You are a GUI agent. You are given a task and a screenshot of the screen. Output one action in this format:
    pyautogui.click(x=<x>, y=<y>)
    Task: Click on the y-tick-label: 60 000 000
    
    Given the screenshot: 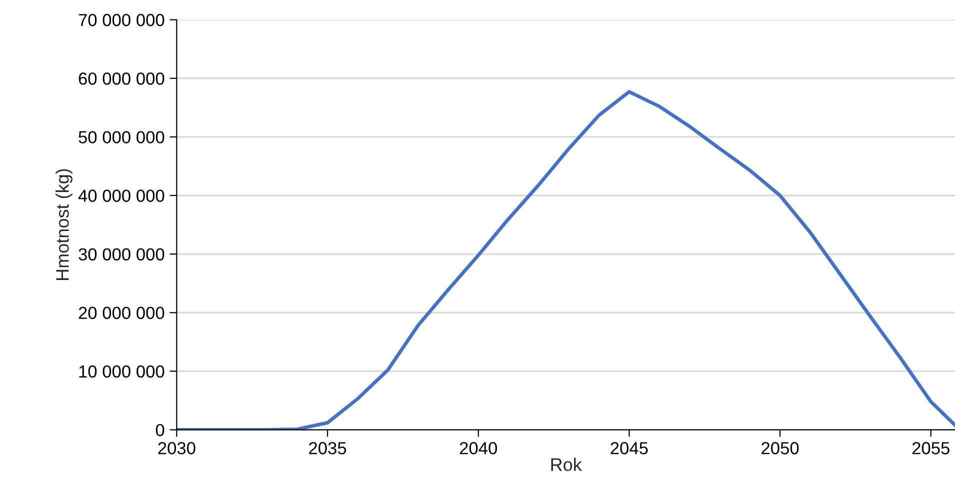 What is the action you would take?
    pyautogui.click(x=121, y=78)
    